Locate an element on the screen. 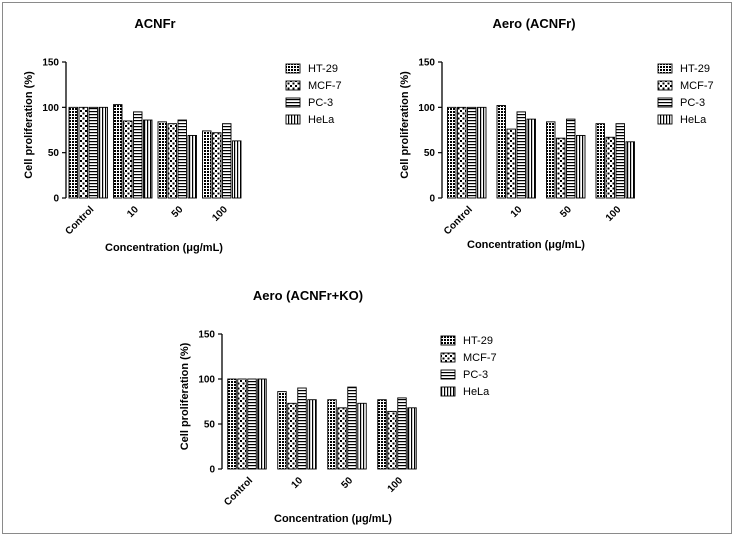 The height and width of the screenshot is (539, 738). y-tick-label: 50 is located at coordinates (430, 153).